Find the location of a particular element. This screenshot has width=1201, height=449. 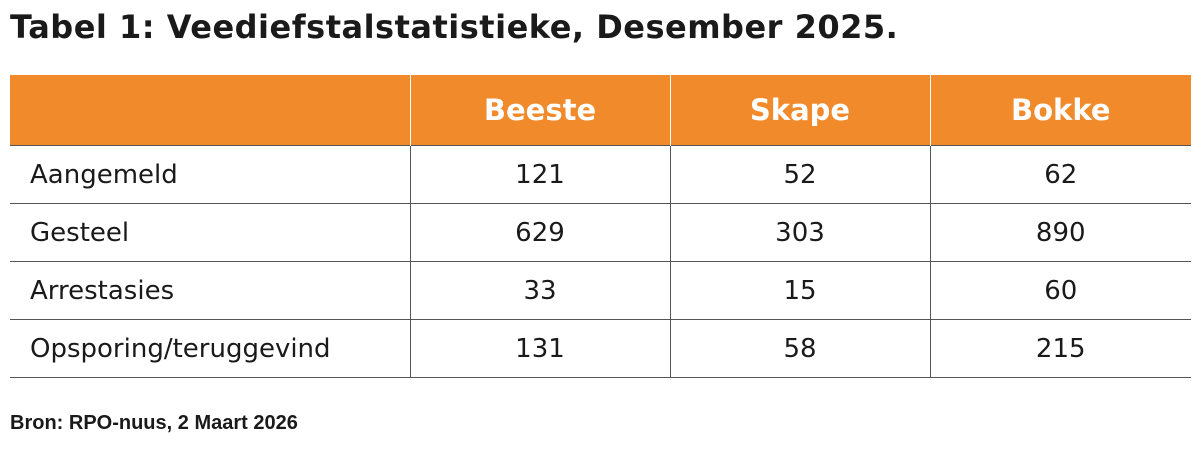

row-label: Arrestasies is located at coordinates (210, 290).